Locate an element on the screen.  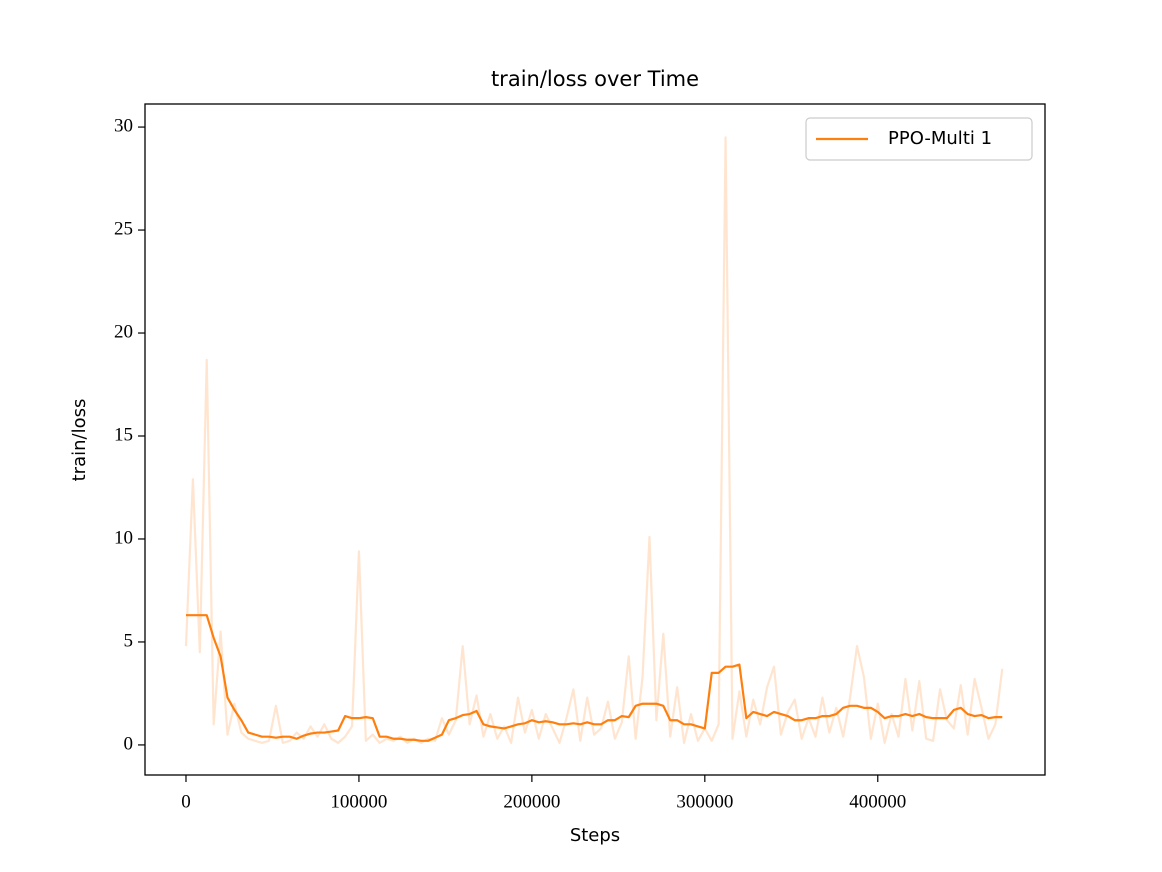
legend-box is located at coordinates (919, 139).